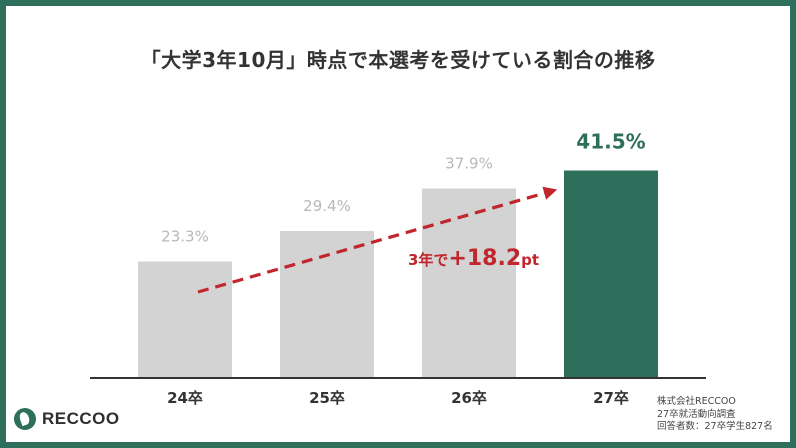 This screenshot has width=796, height=448. Describe the element at coordinates (611, 274) in the screenshot. I see `bar-27卒` at that location.